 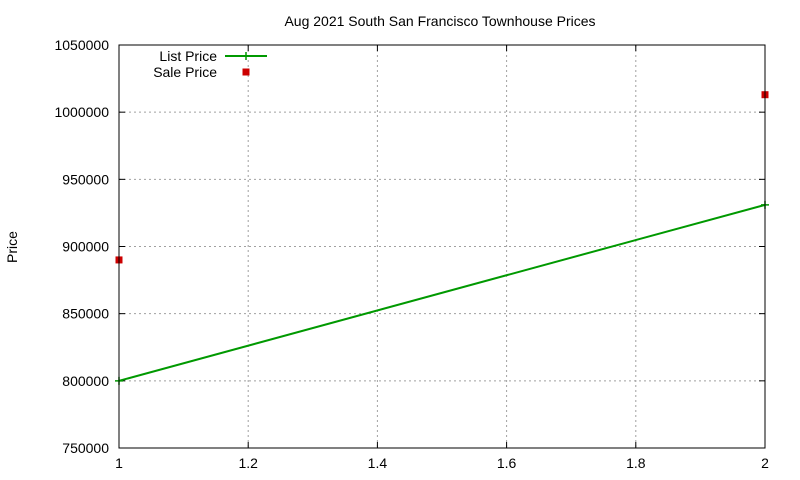 What do you see at coordinates (81, 45) in the screenshot?
I see `y-tick-label: 1050000` at bounding box center [81, 45].